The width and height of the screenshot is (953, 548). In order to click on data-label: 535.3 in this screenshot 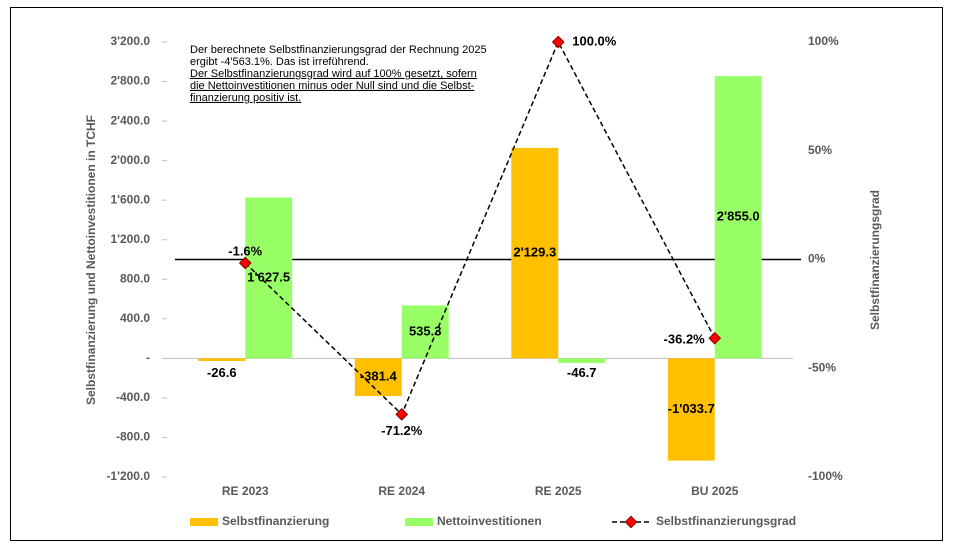, I will do `click(425, 330)`.